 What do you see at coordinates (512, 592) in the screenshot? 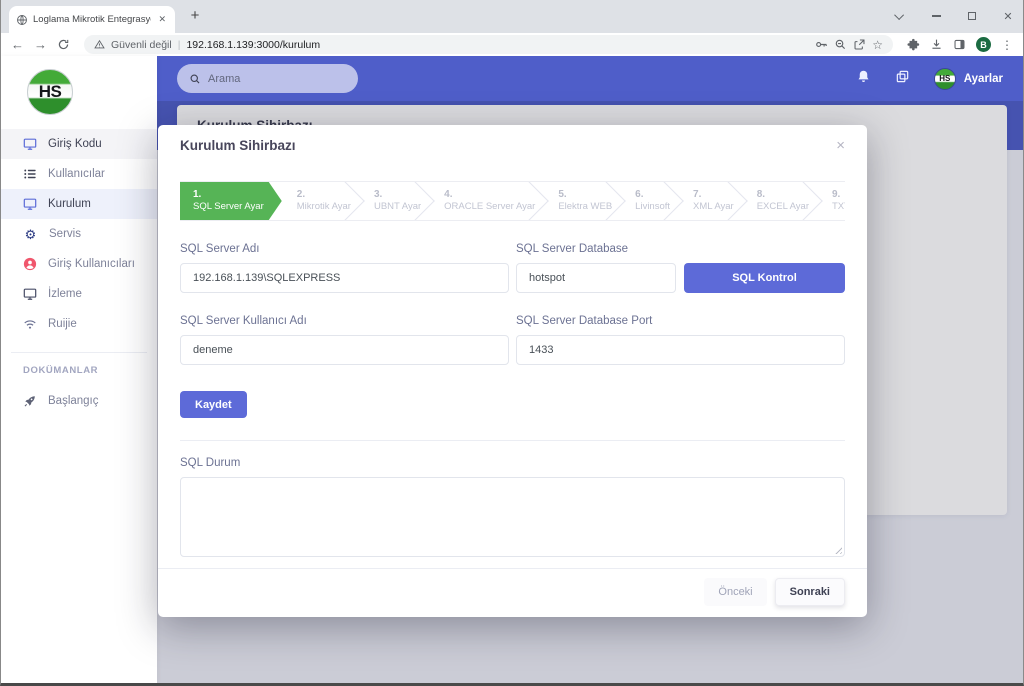
I see `modal-footer: Önceki Sonraki` at bounding box center [512, 592].